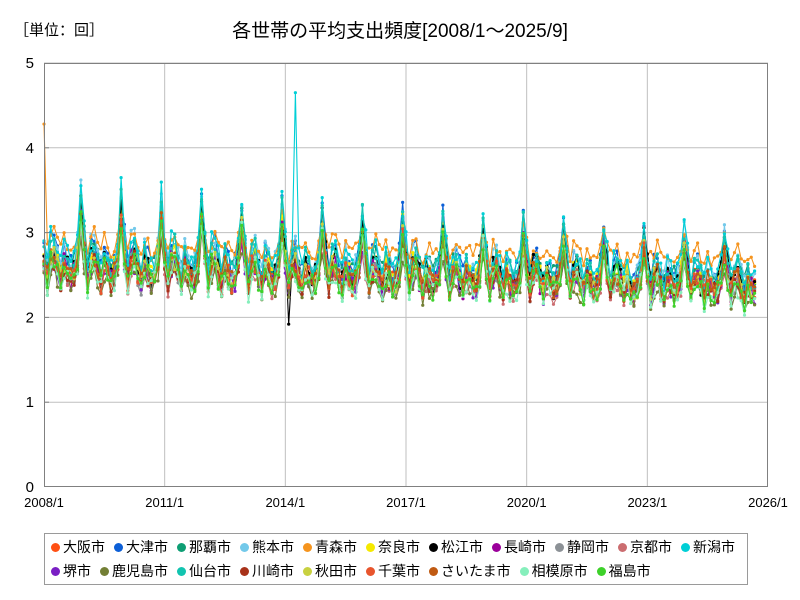 The height and width of the screenshot is (600, 800). What do you see at coordinates (768, 502) in the screenshot?
I see `x-tick-label: 2026/1` at bounding box center [768, 502].